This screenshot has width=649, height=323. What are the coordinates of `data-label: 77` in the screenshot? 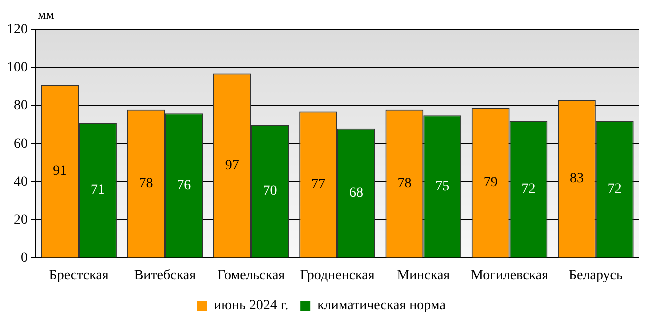 It's located at (319, 184).